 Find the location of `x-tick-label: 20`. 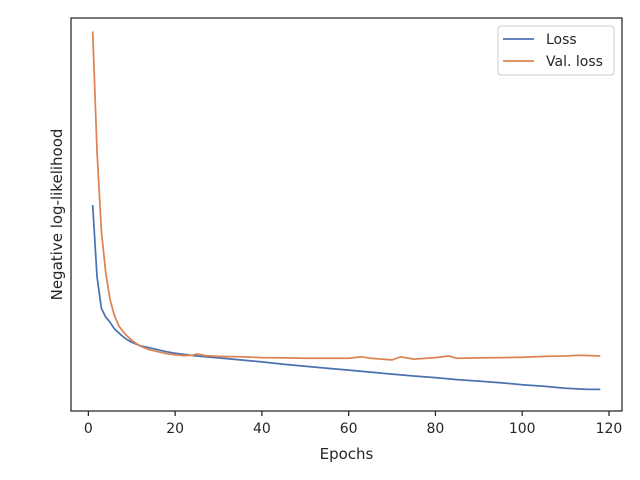

x-tick-label: 20 is located at coordinates (175, 429).